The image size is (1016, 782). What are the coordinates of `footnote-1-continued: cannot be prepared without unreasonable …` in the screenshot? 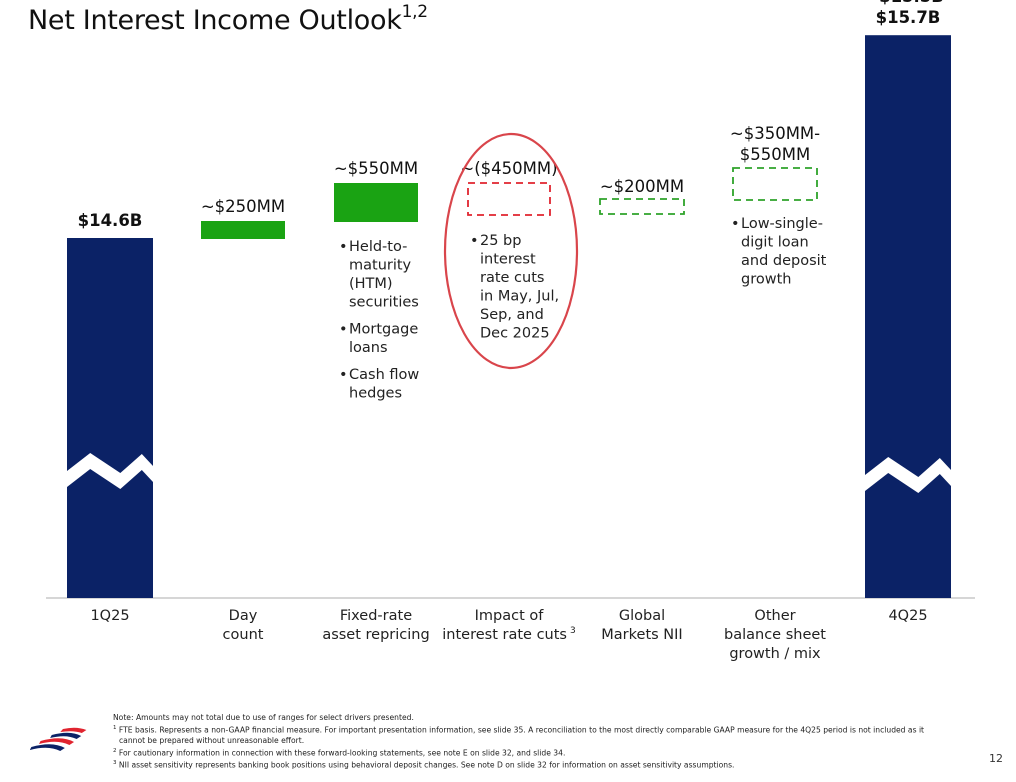 It's located at (212, 740).